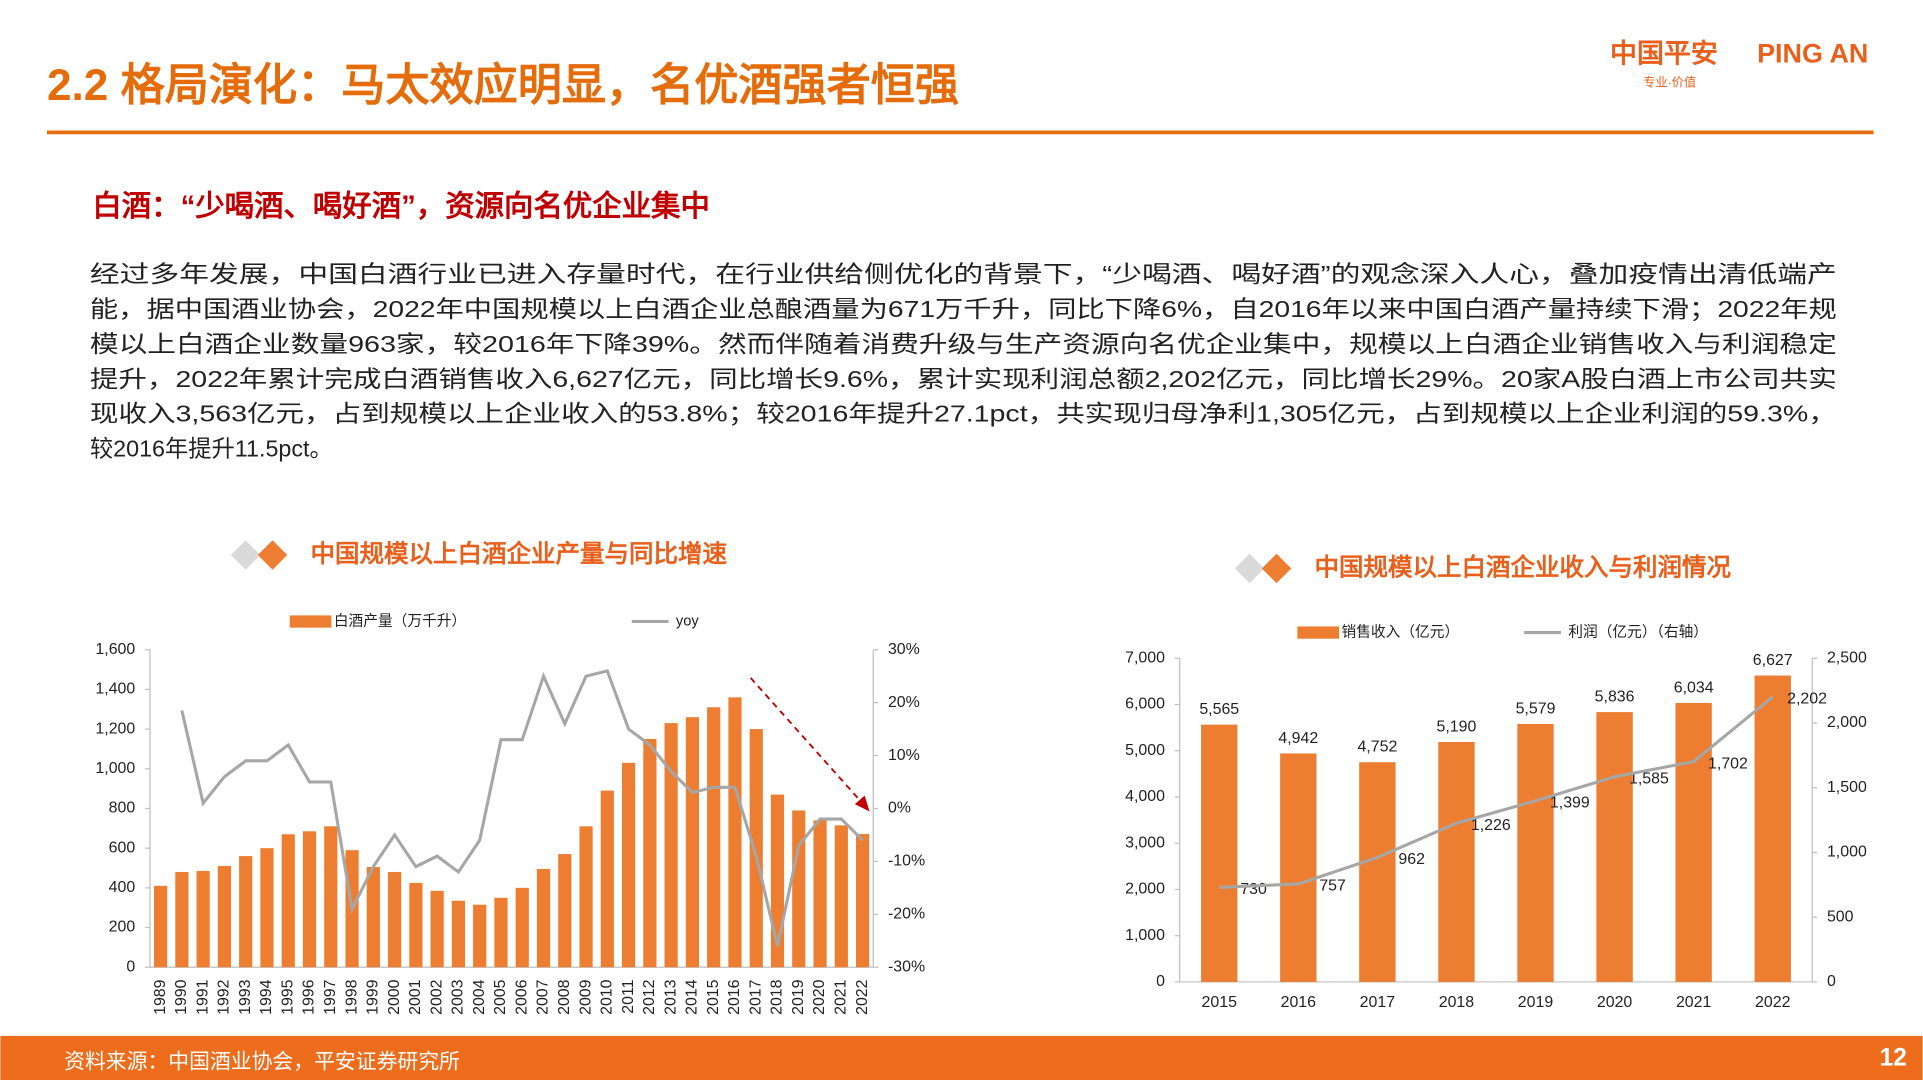  What do you see at coordinates (373, 997) in the screenshot?
I see `x-tick-label: 1999` at bounding box center [373, 997].